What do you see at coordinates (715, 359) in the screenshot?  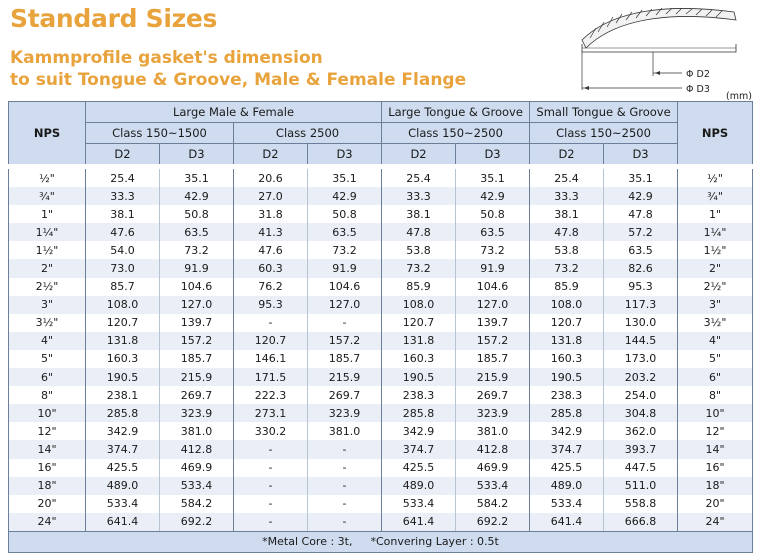 I see `nps-cell: 5"` at bounding box center [715, 359].